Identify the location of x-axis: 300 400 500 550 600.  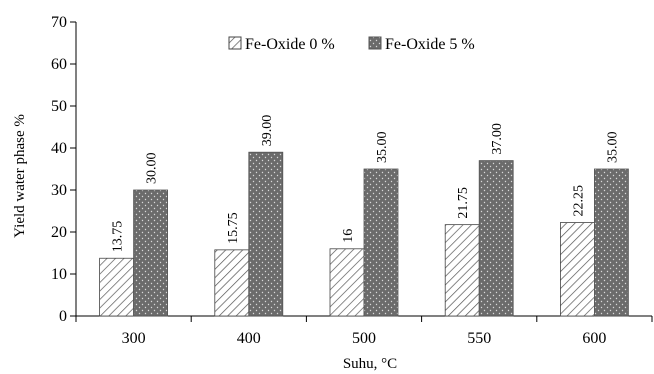
(364, 331).